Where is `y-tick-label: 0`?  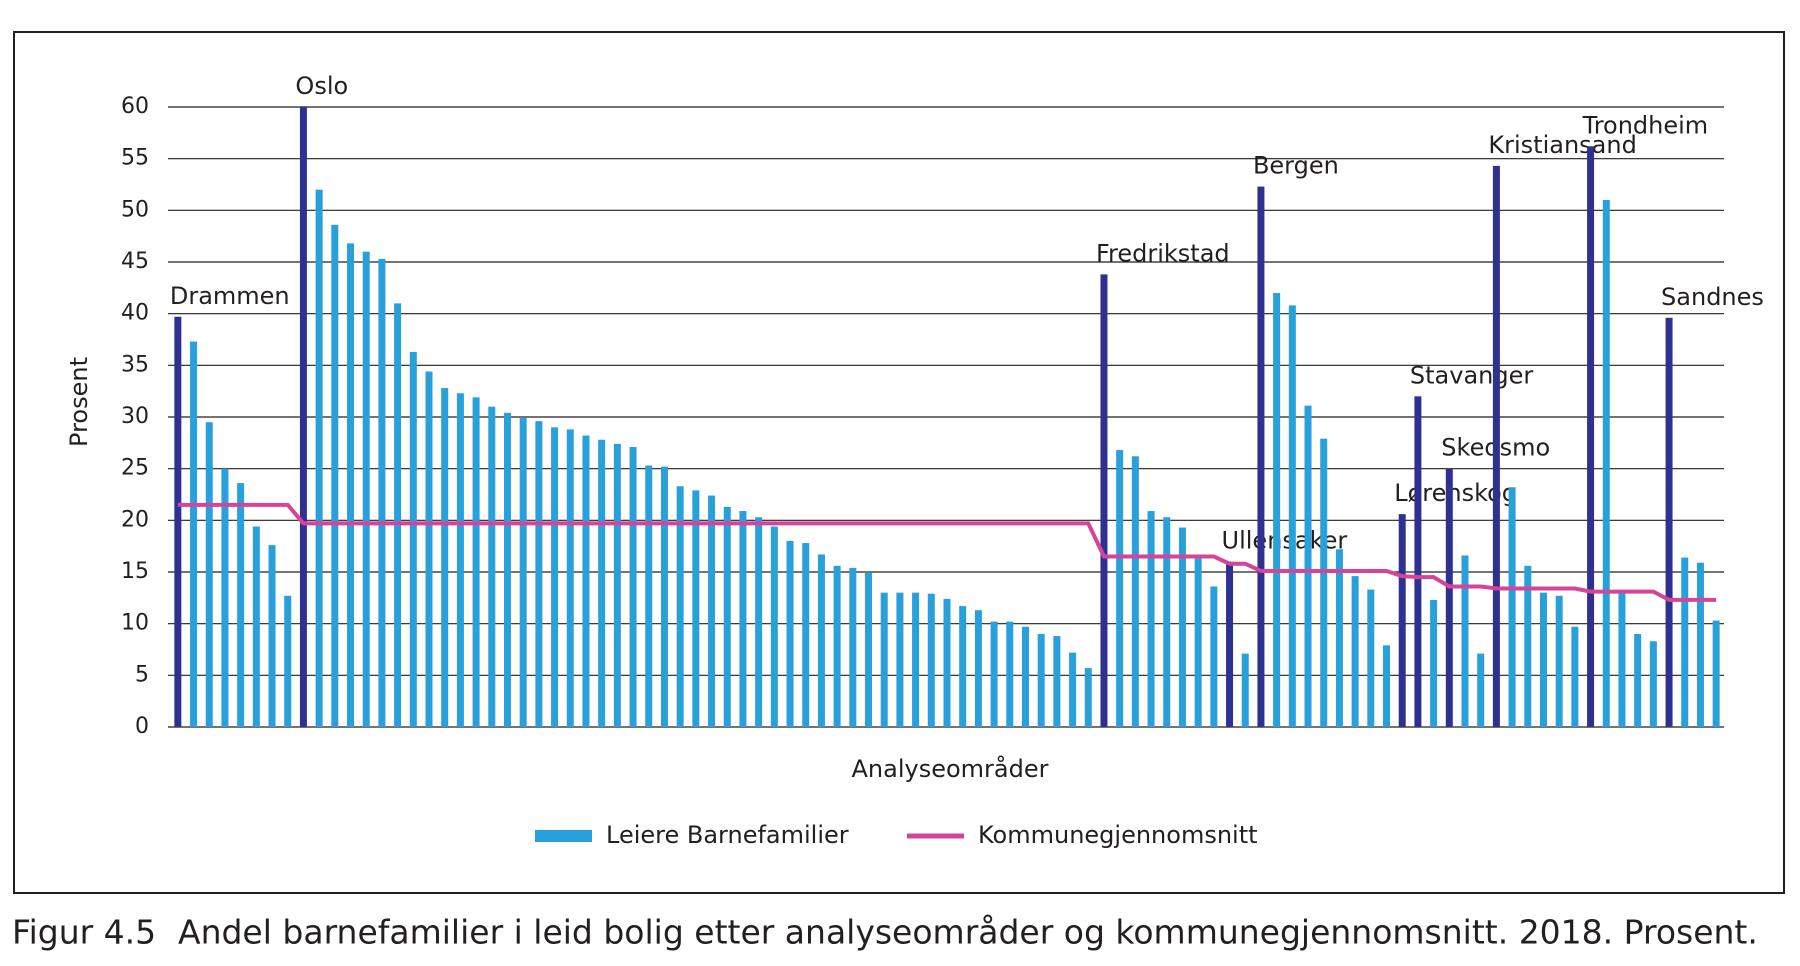 y-tick-label: 0 is located at coordinates (142, 726).